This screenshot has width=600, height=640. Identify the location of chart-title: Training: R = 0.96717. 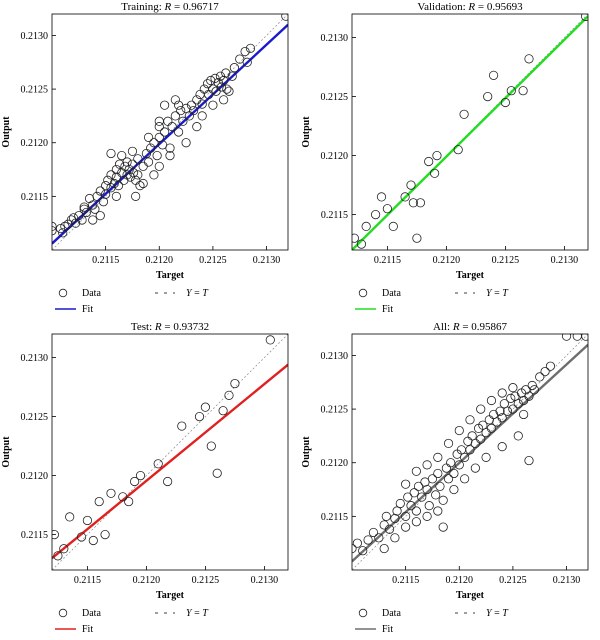
(170, 7).